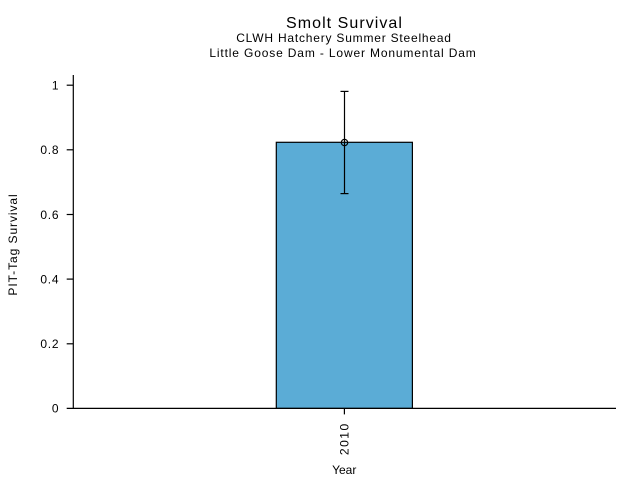 The width and height of the screenshot is (640, 480). What do you see at coordinates (49, 215) in the screenshot?
I see `svg-text: 0.6` at bounding box center [49, 215].